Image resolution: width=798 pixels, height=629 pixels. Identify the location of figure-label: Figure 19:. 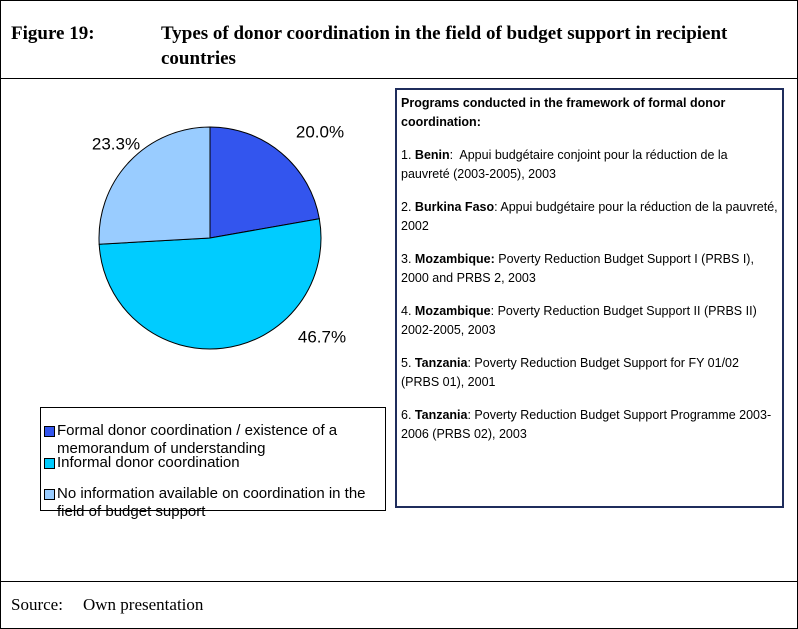
(53, 33).